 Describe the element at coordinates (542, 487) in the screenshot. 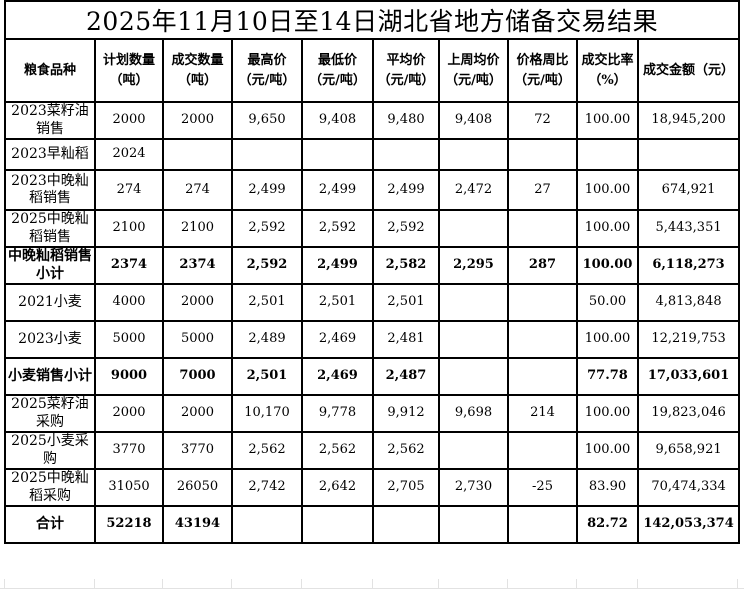

I see `value-cell: -25` at that location.